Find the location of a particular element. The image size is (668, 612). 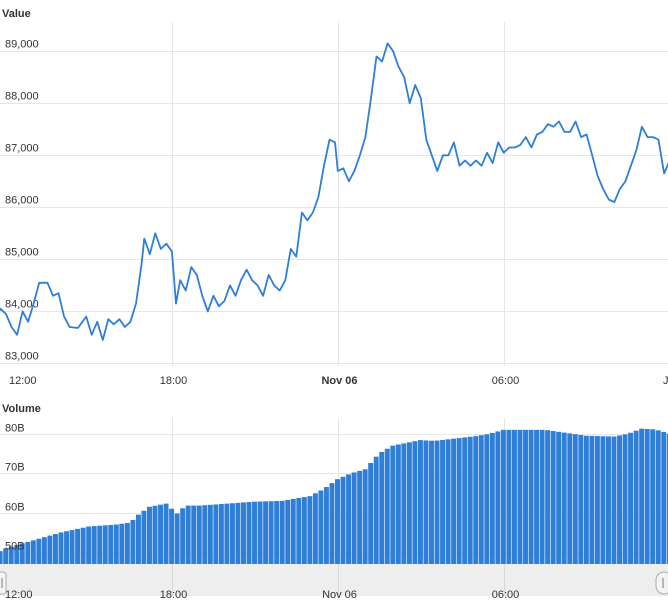

navigator-left-handle is located at coordinates (3, 583).